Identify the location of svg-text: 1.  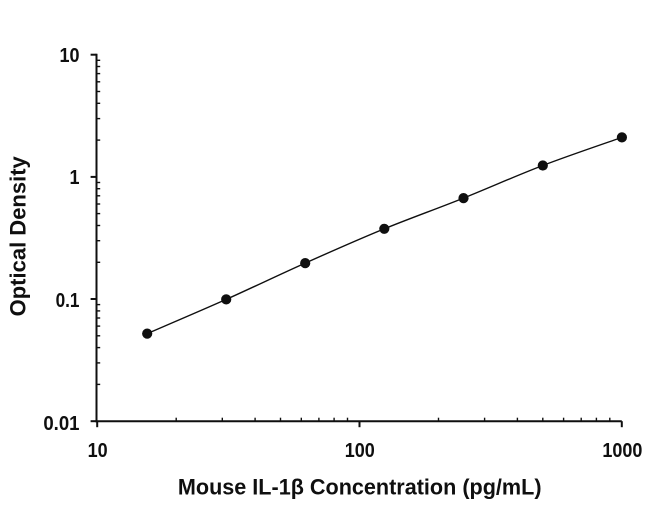
(74, 178).